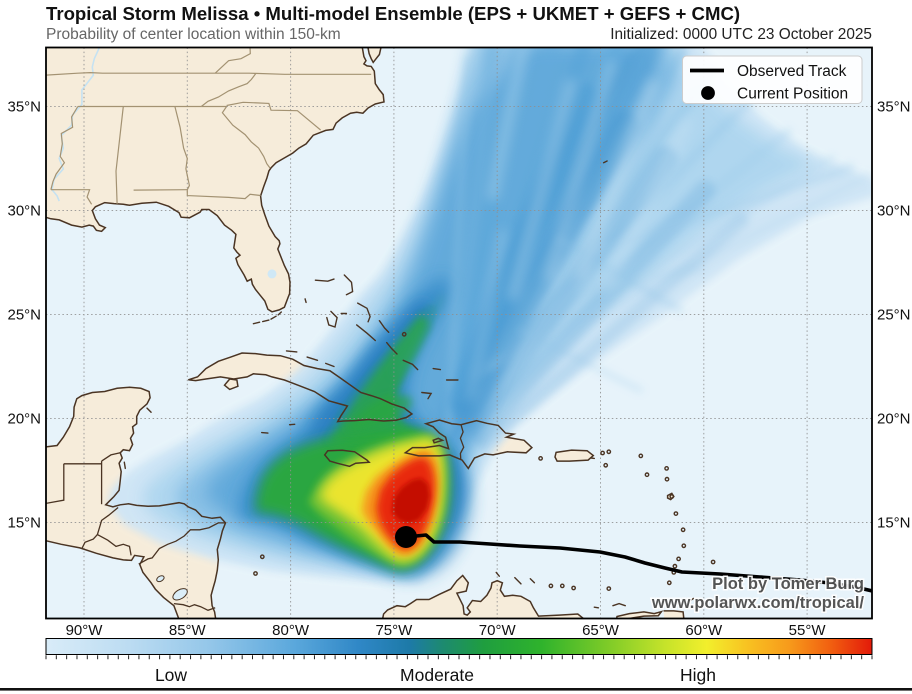 This screenshot has width=912, height=694. Describe the element at coordinates (601, 630) in the screenshot. I see `svg-text: 65°W` at that location.